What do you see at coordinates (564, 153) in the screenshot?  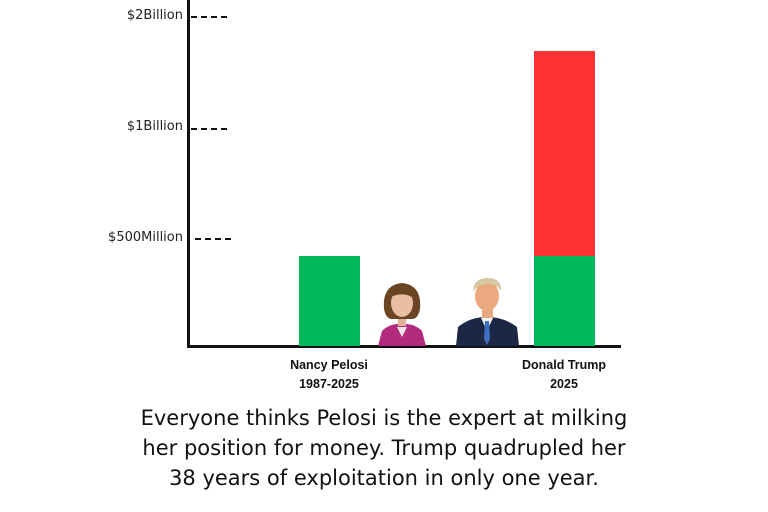 I see `bar-trump-additional` at bounding box center [564, 153].